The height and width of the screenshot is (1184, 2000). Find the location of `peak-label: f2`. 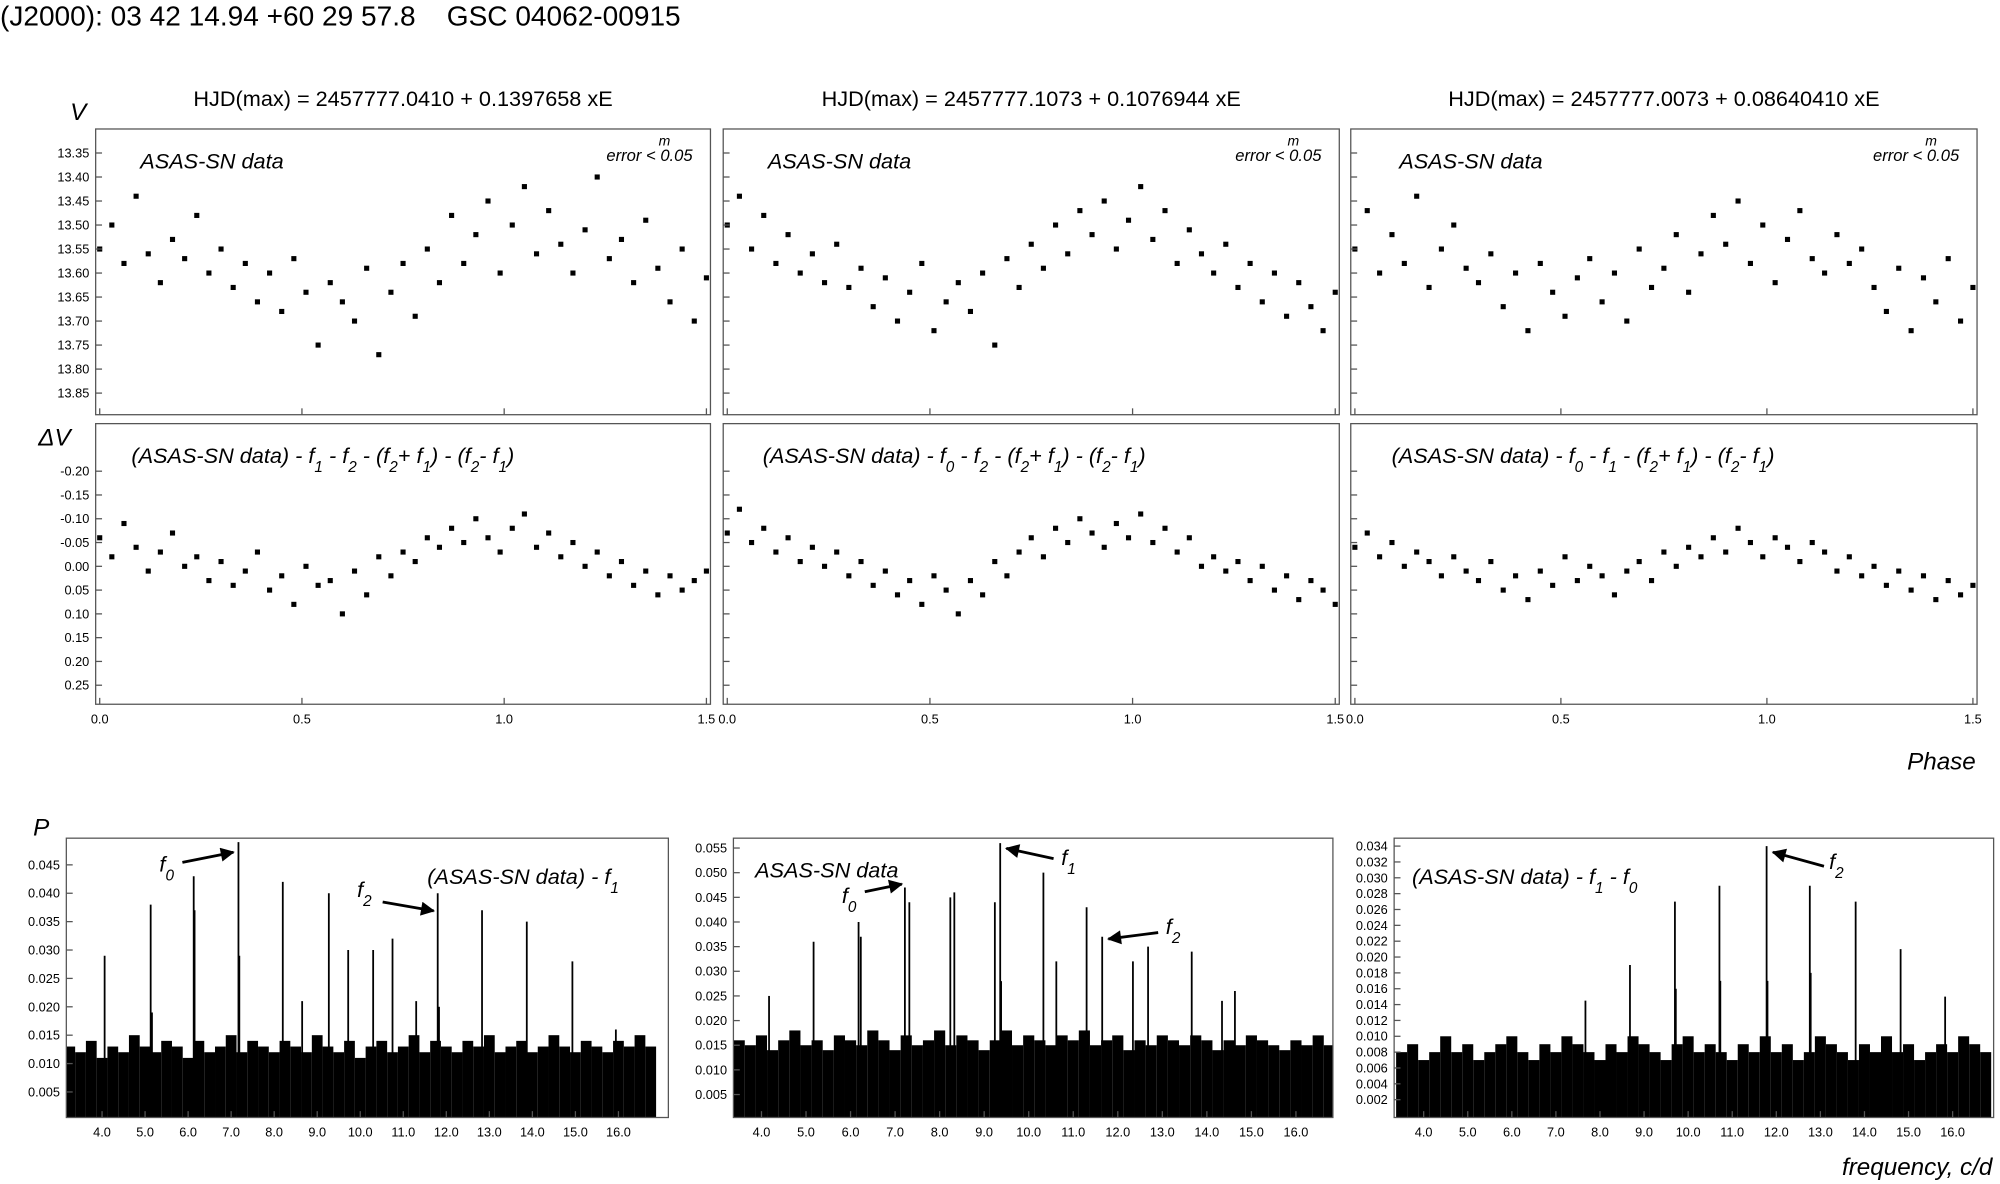

peak-label: f2 is located at coordinates (1173, 930).